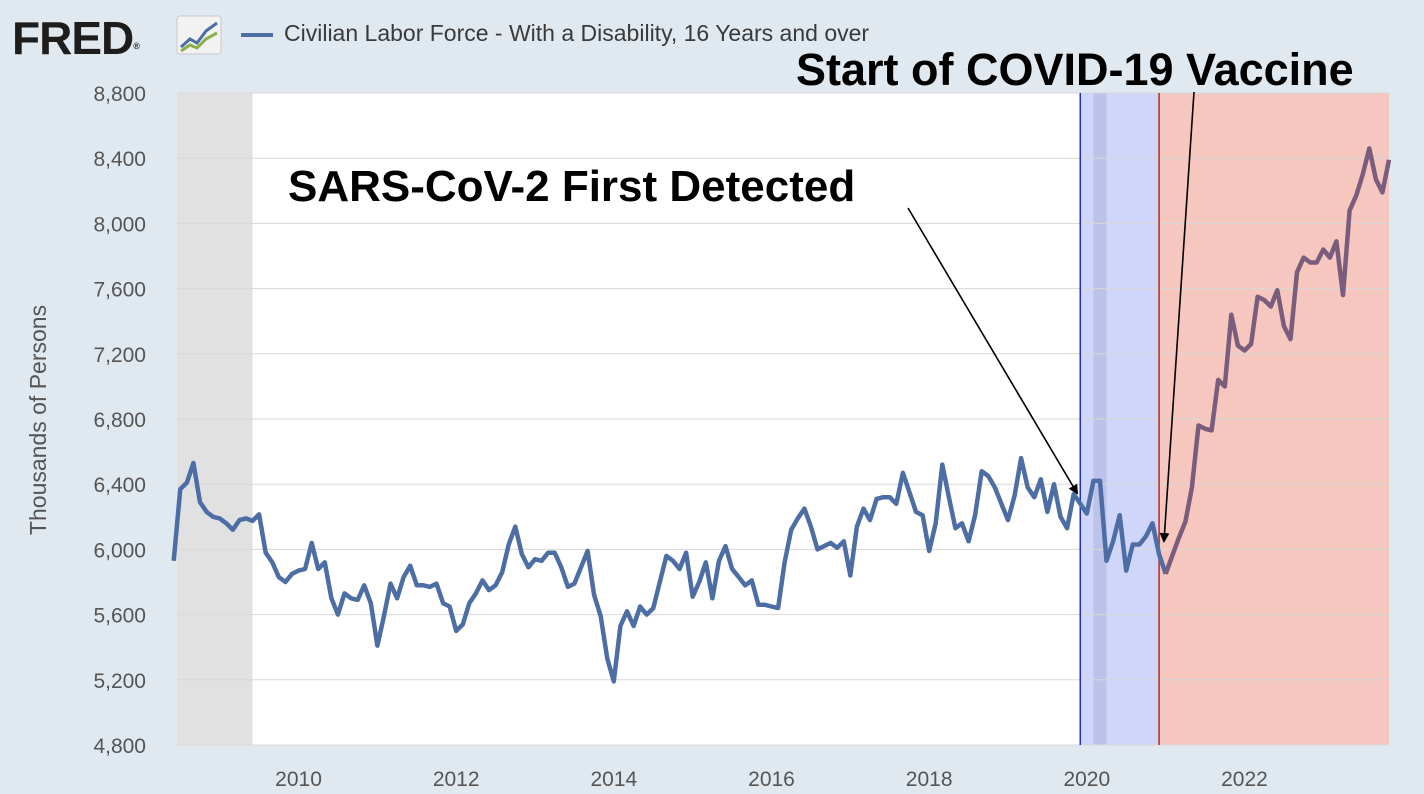 The height and width of the screenshot is (794, 1424). Describe the element at coordinates (1177, 317) in the screenshot. I see `vaccine-annotation-arrow` at that location.